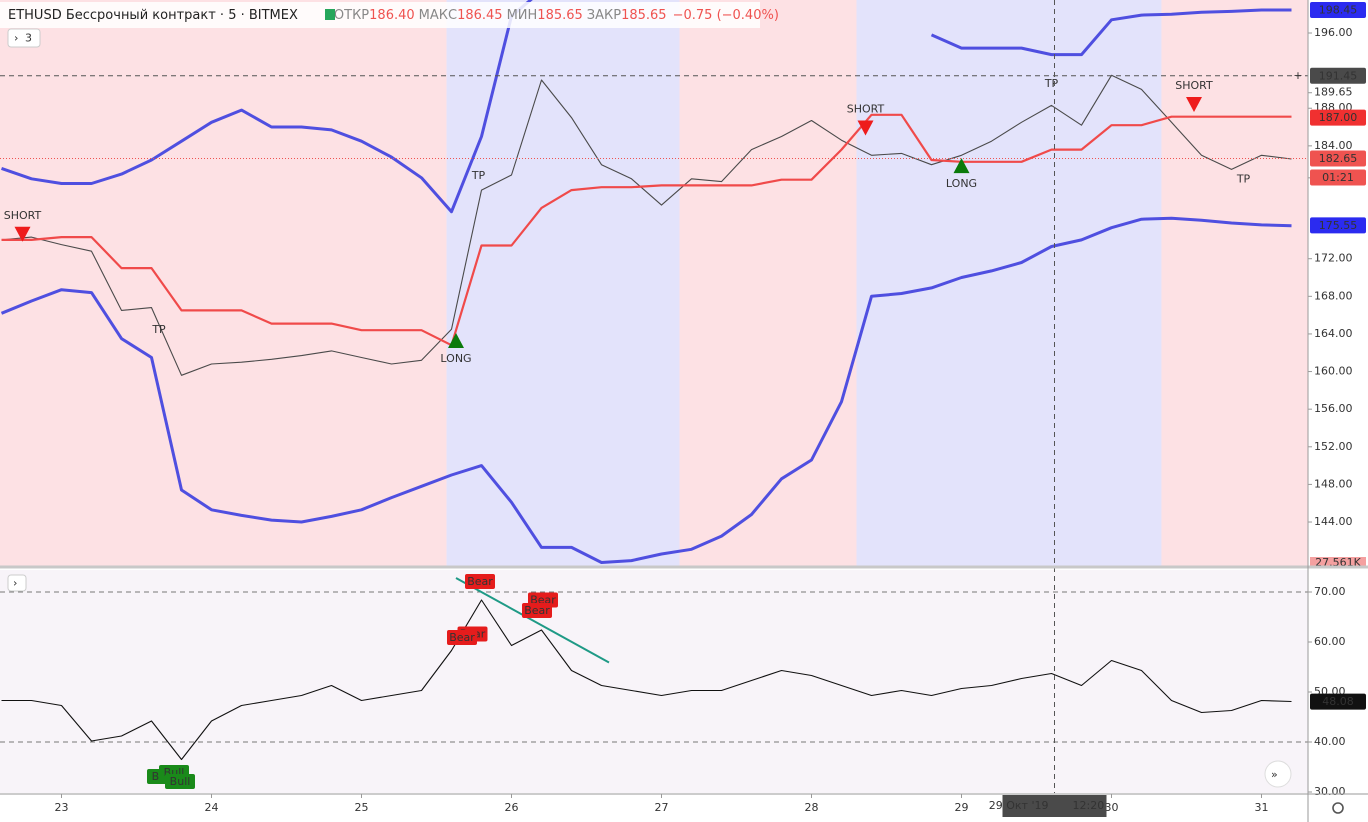 The height and width of the screenshot is (822, 1368). What do you see at coordinates (1338, 75) in the screenshot?
I see `crosshair-price-tag-bg` at bounding box center [1338, 75].